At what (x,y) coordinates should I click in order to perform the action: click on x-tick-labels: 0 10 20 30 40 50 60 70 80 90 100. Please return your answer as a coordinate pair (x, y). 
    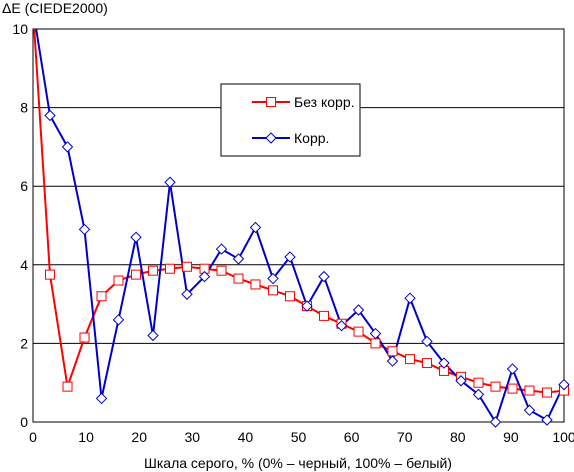
    Looking at the image, I should click on (301, 437).